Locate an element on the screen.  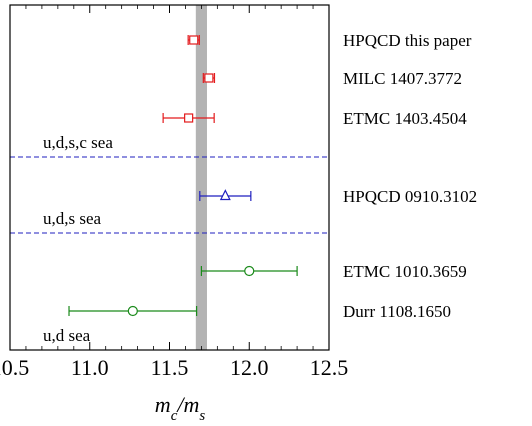
triangle-marker is located at coordinates (225, 195).